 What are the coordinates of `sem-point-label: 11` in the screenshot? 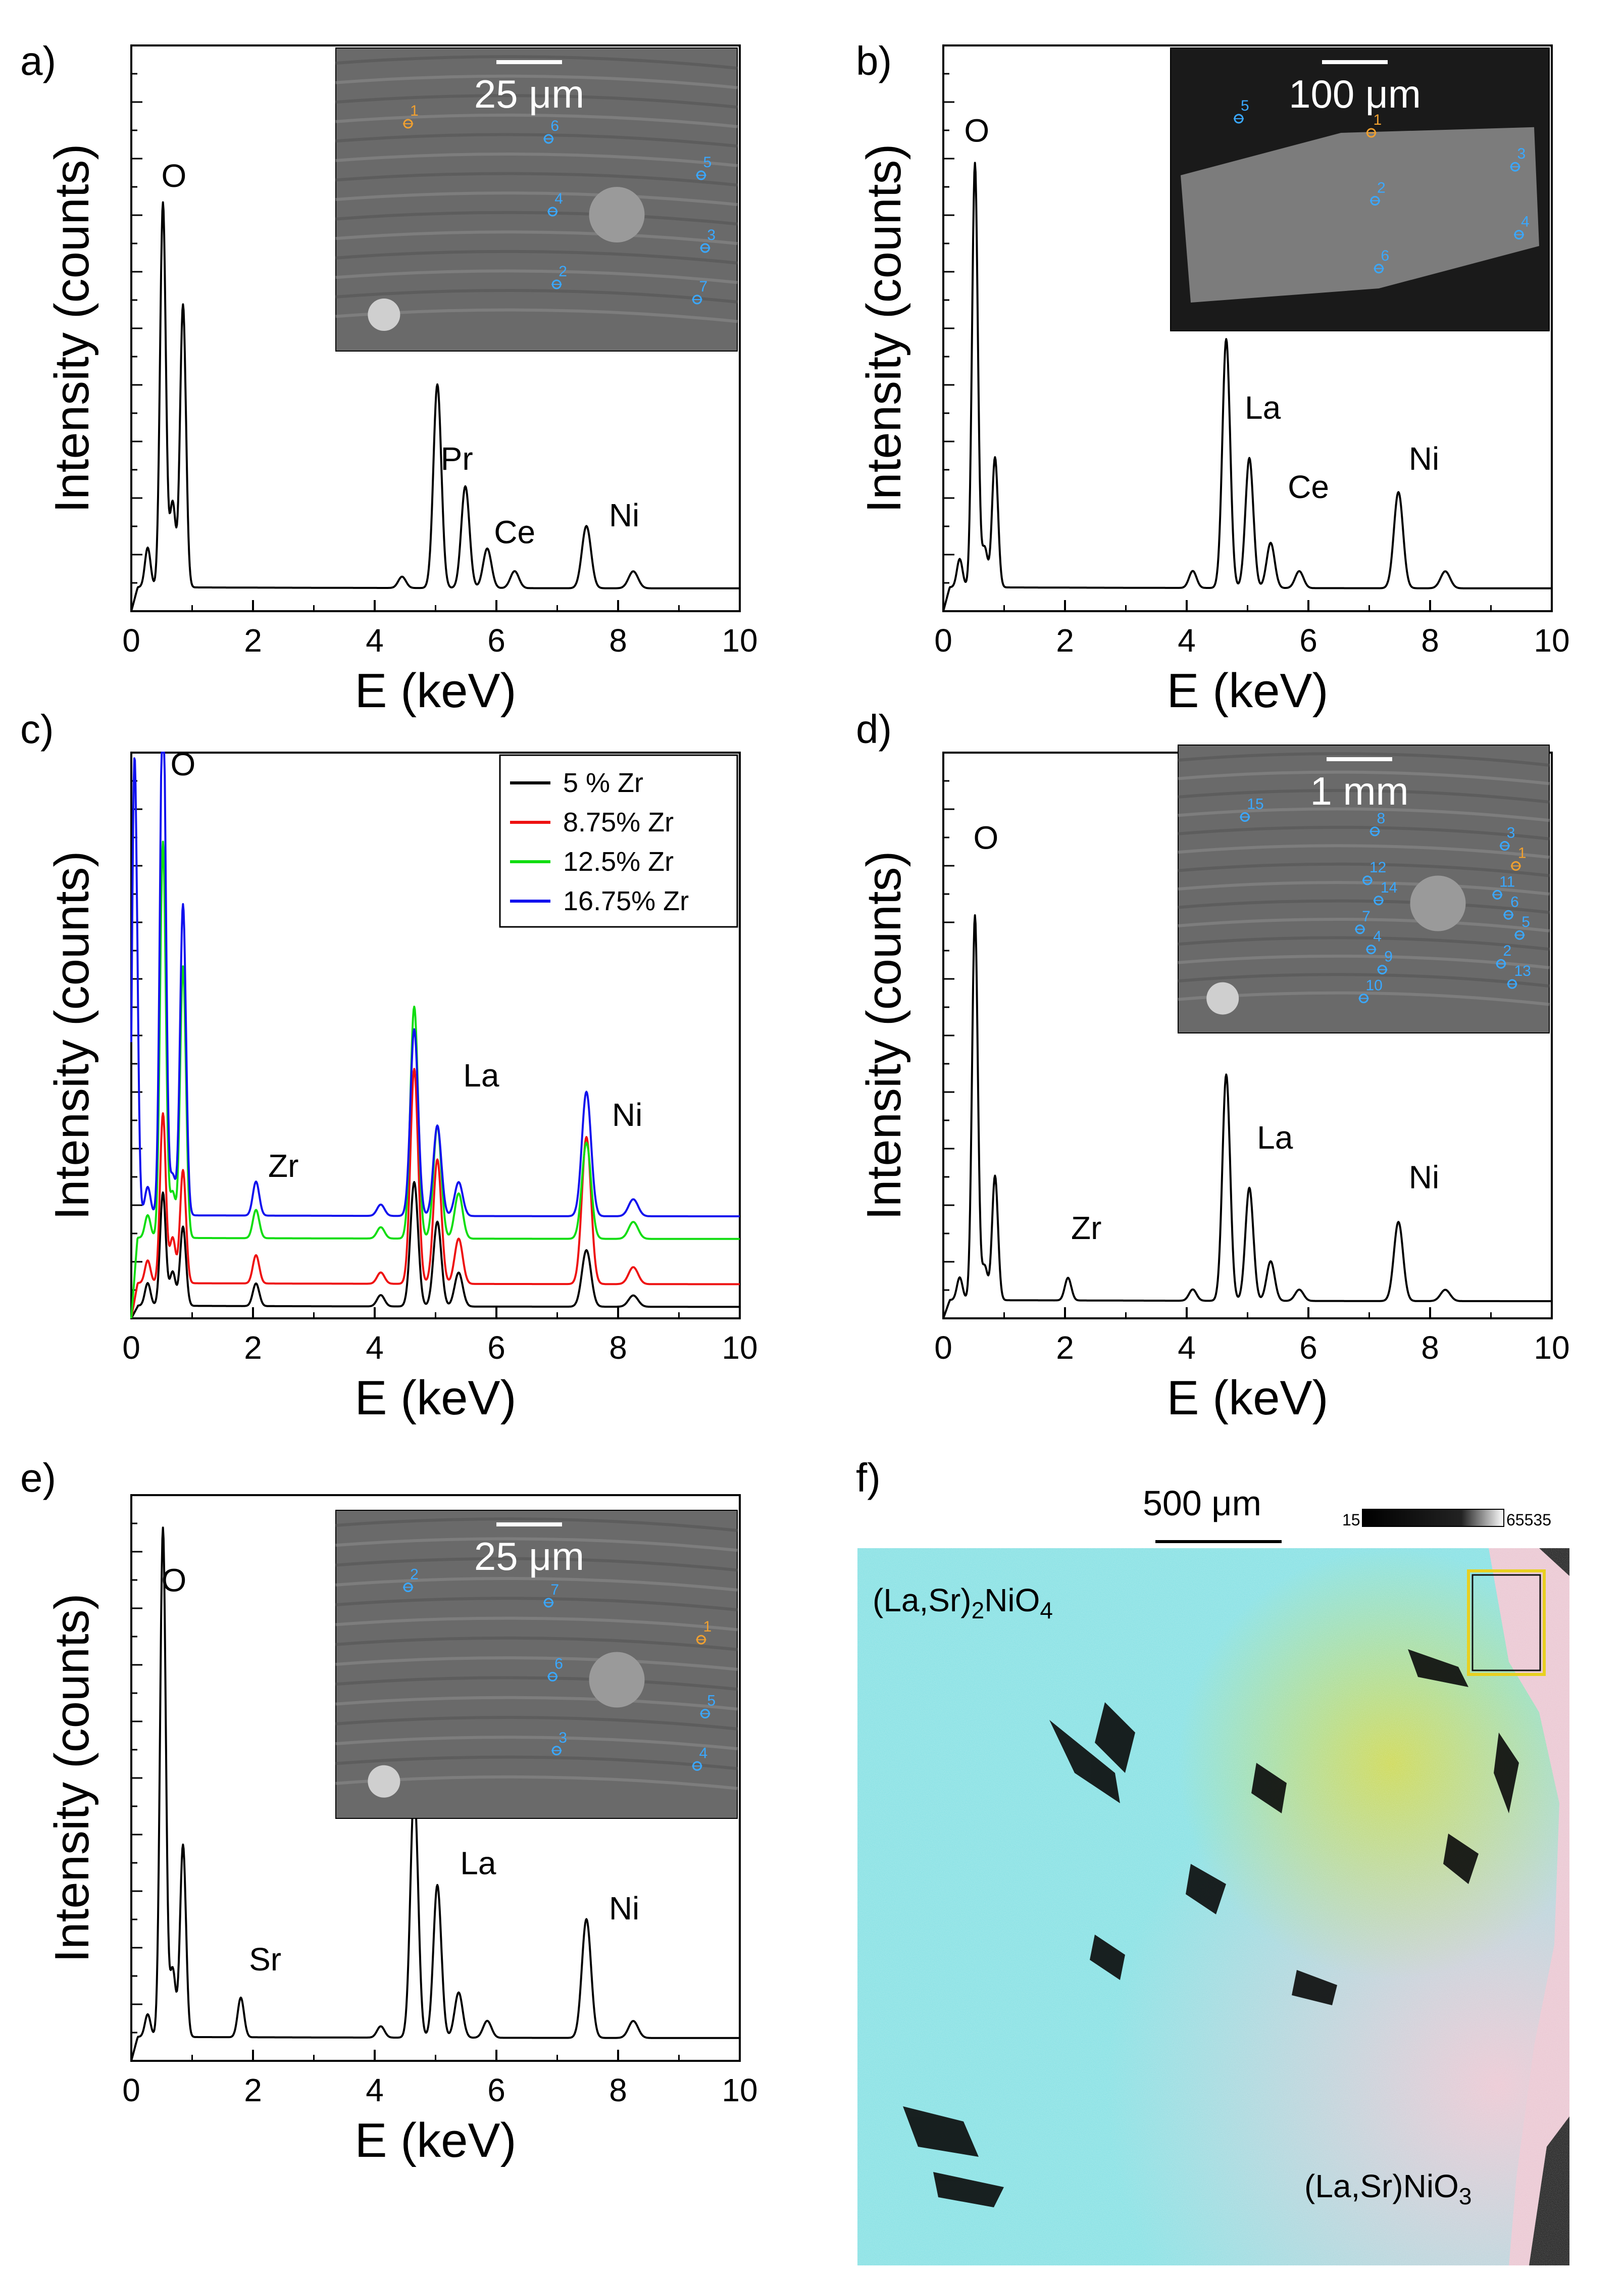 It's located at (1507, 881).